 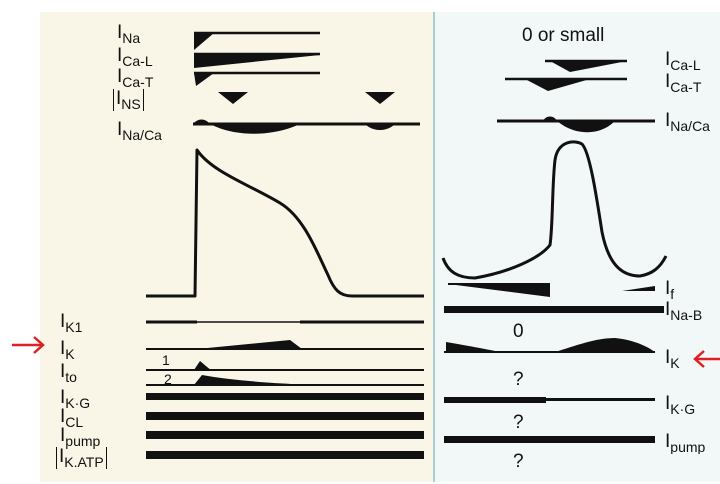 I want to click on trace-ventricular-k-g, so click(x=285, y=396).